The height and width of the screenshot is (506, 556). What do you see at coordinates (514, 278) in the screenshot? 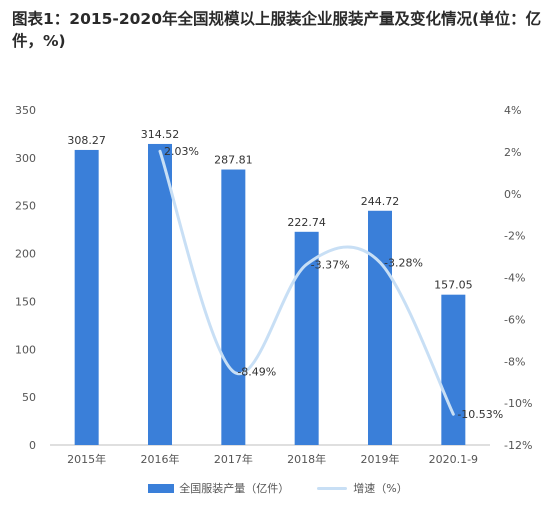
I see `y-right-tick-label: -4%` at bounding box center [514, 278].